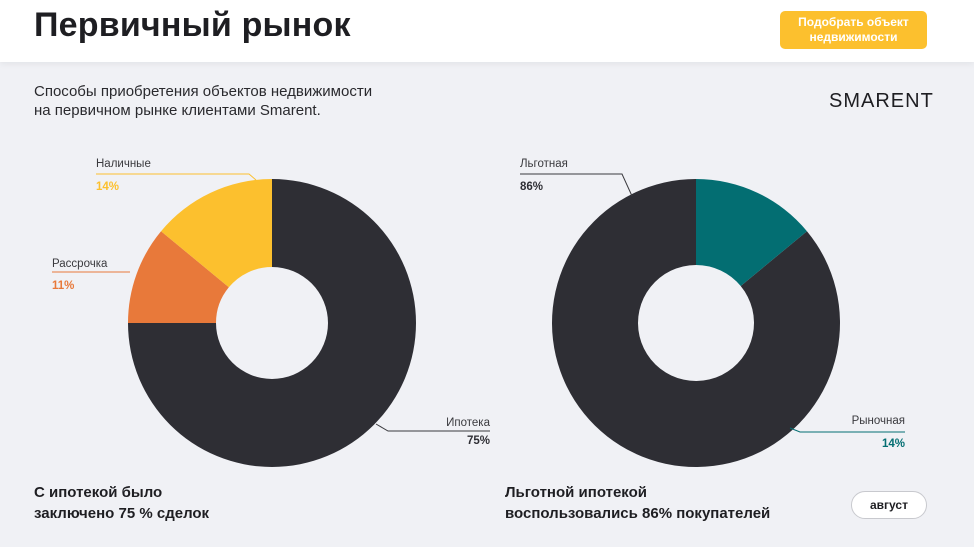 This screenshot has height=547, width=974. I want to click on slice-value-label: 75%, so click(478, 441).